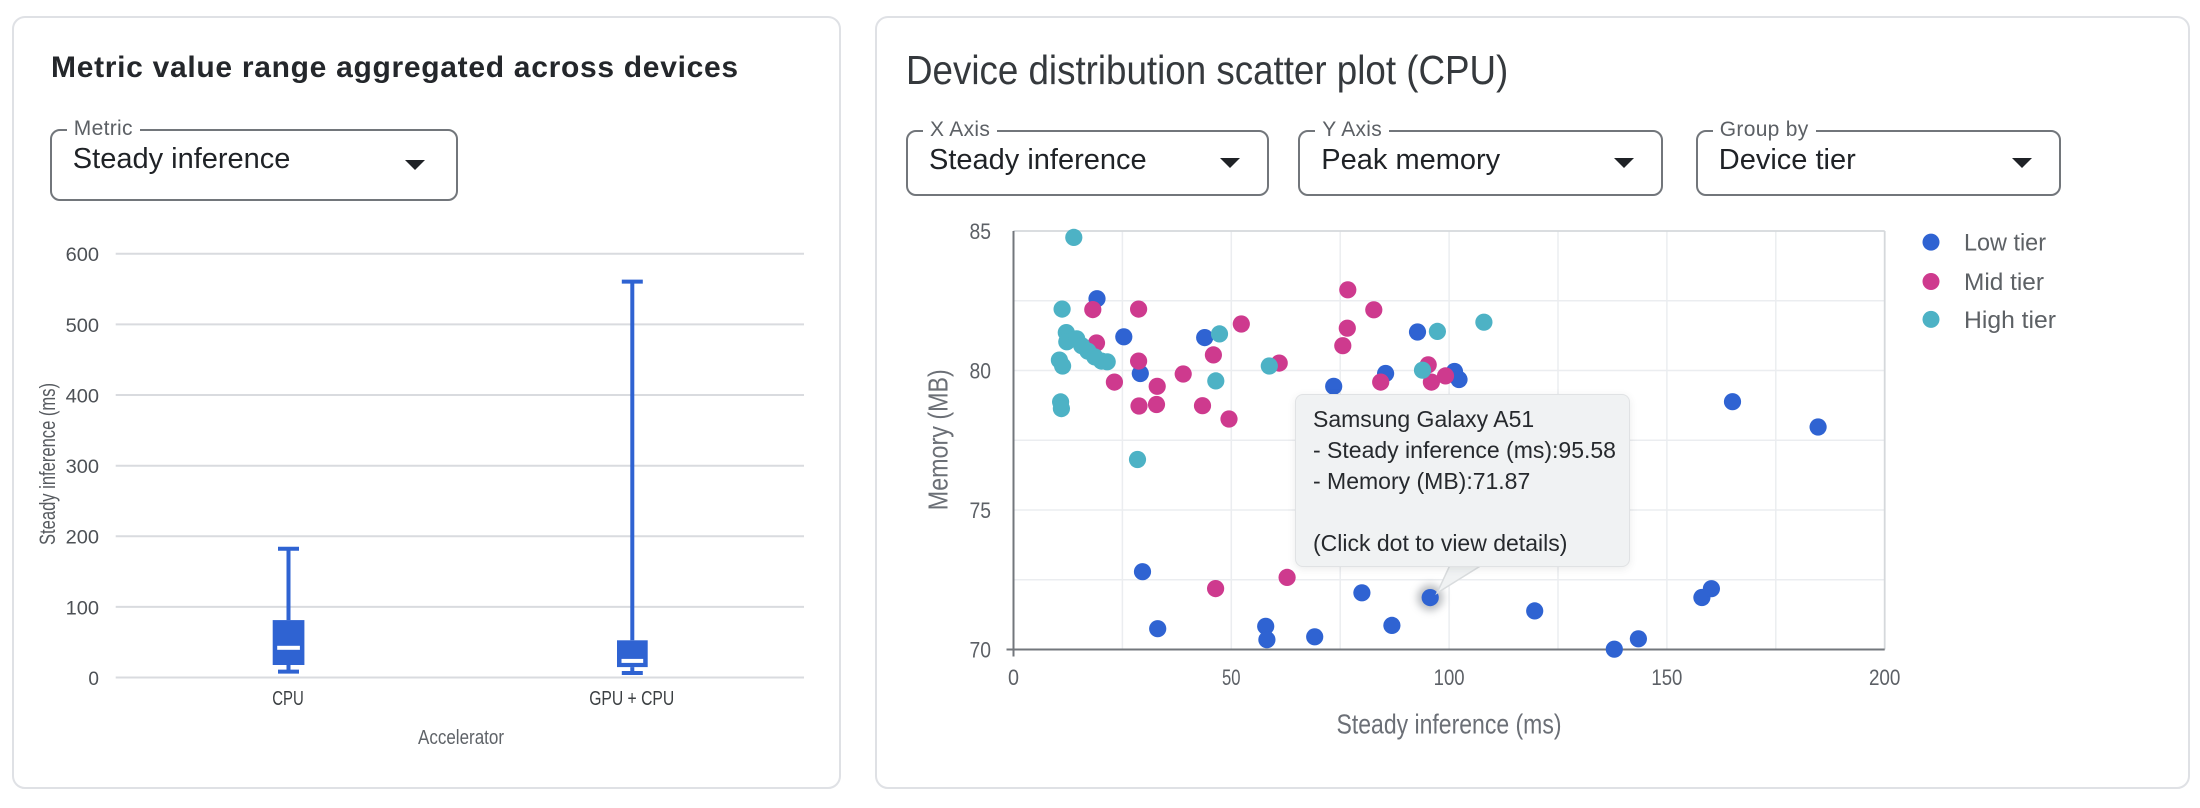 The image size is (2200, 808). What do you see at coordinates (2005, 243) in the screenshot?
I see `svg-text: Low tier` at bounding box center [2005, 243].